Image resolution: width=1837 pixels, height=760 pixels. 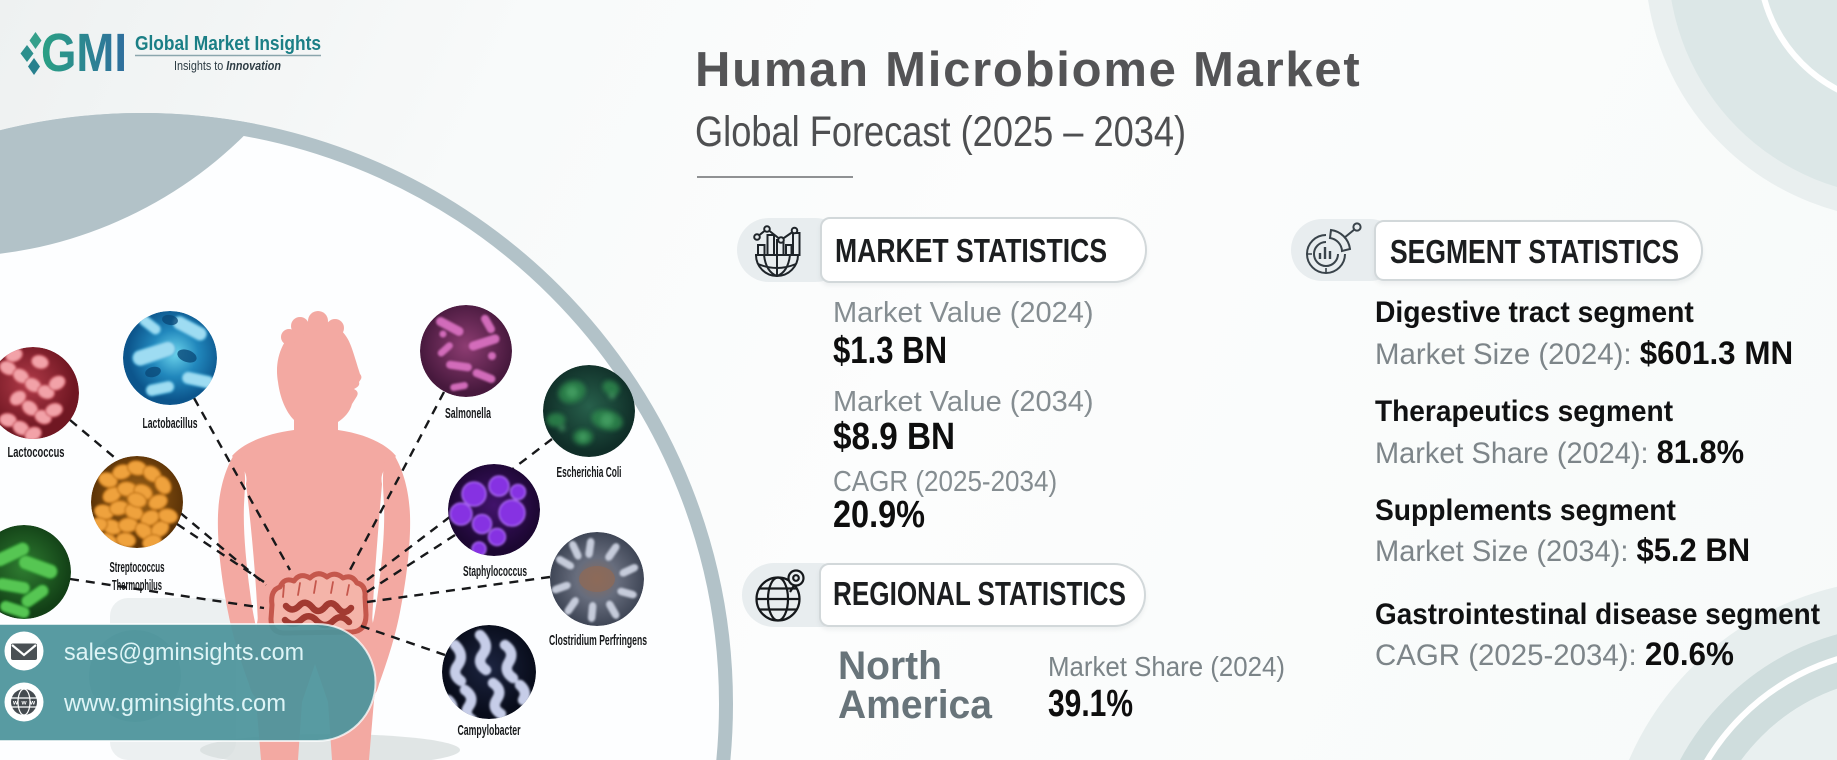 What do you see at coordinates (228, 44) in the screenshot?
I see `svg-text: Global Market Insights` at bounding box center [228, 44].